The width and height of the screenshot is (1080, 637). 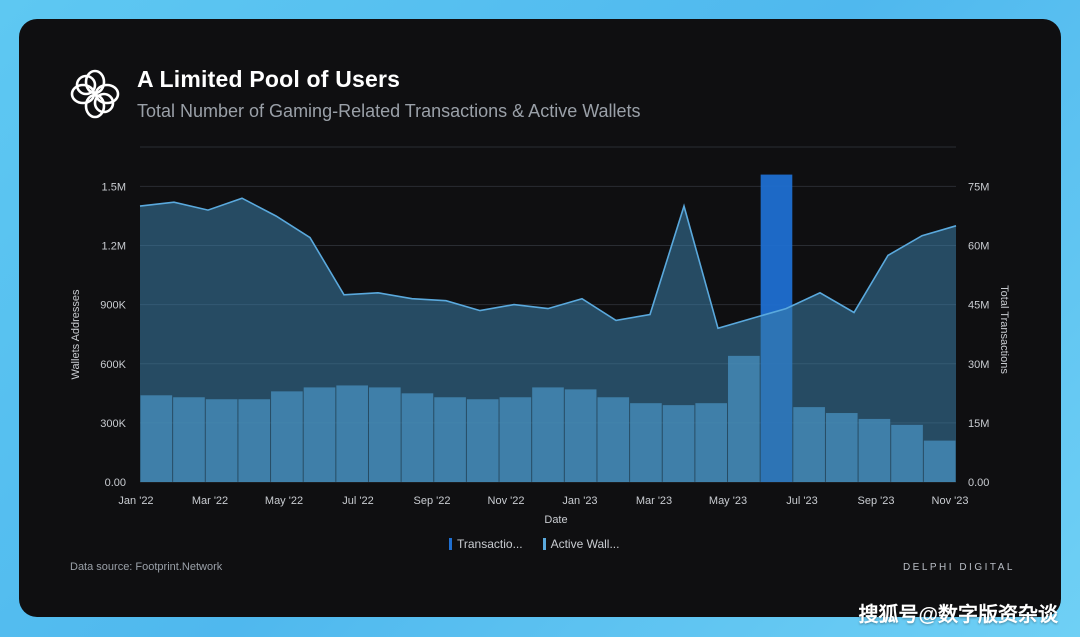 I want to click on delphi-knot-icon, so click(x=95, y=94).